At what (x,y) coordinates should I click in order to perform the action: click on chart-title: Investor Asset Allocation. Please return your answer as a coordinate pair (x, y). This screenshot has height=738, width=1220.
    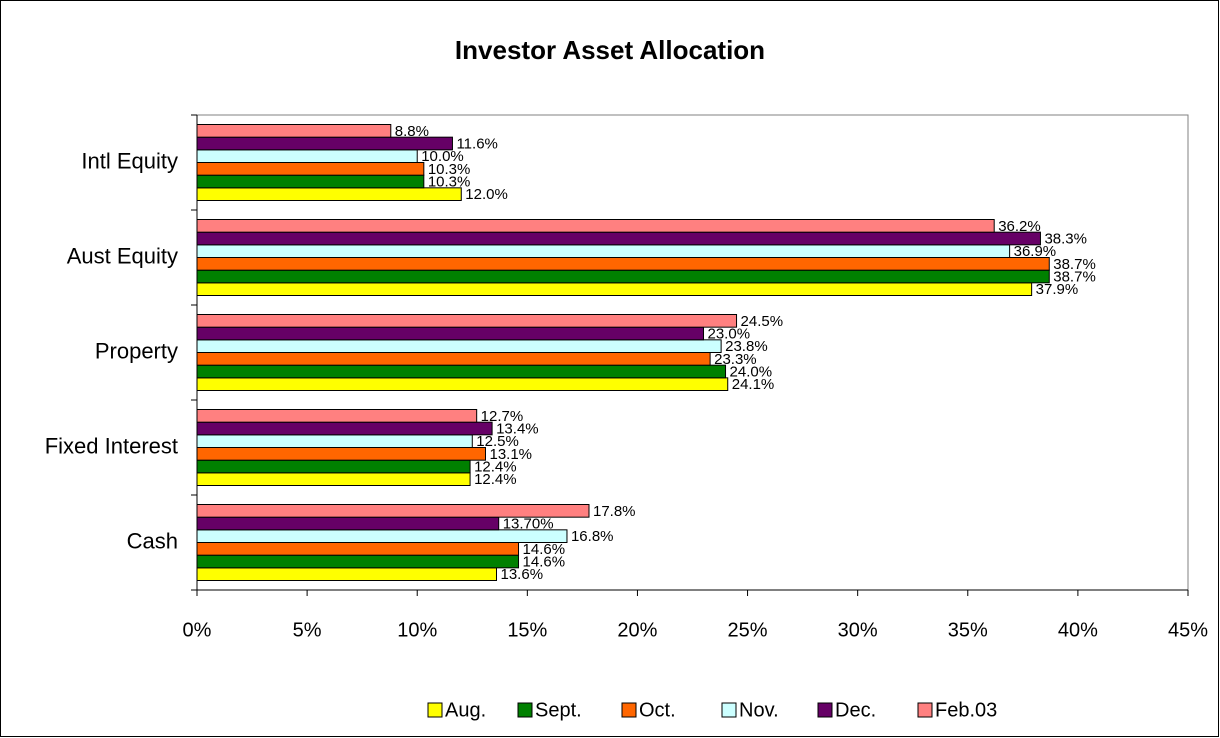
    Looking at the image, I should click on (610, 50).